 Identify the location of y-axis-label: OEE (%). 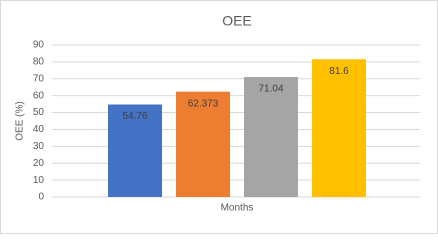
(20, 120).